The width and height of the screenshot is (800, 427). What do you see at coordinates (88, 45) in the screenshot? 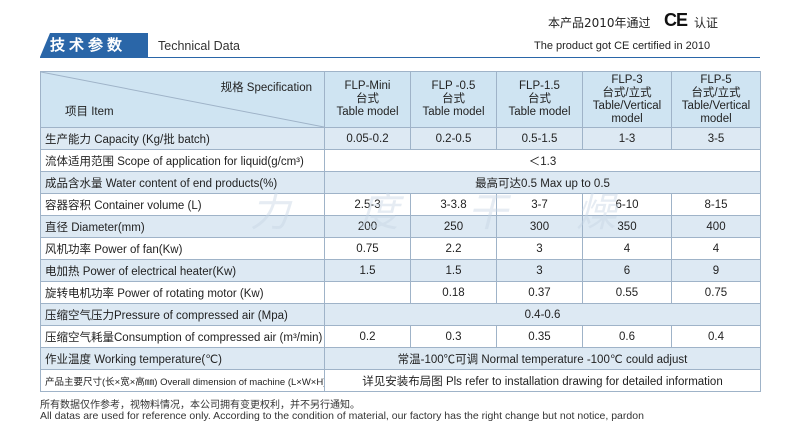
I see `title-cn: 技术参数` at bounding box center [88, 45].